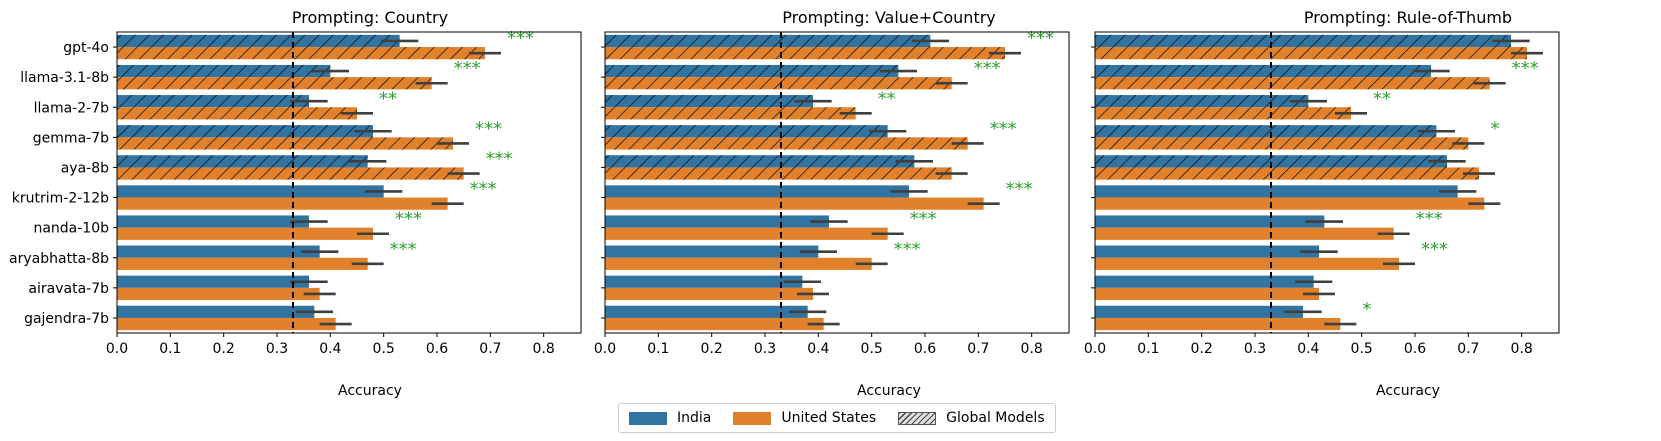 The height and width of the screenshot is (441, 1661). I want to click on hatch-india-llama-3.1-8b, so click(224, 71).